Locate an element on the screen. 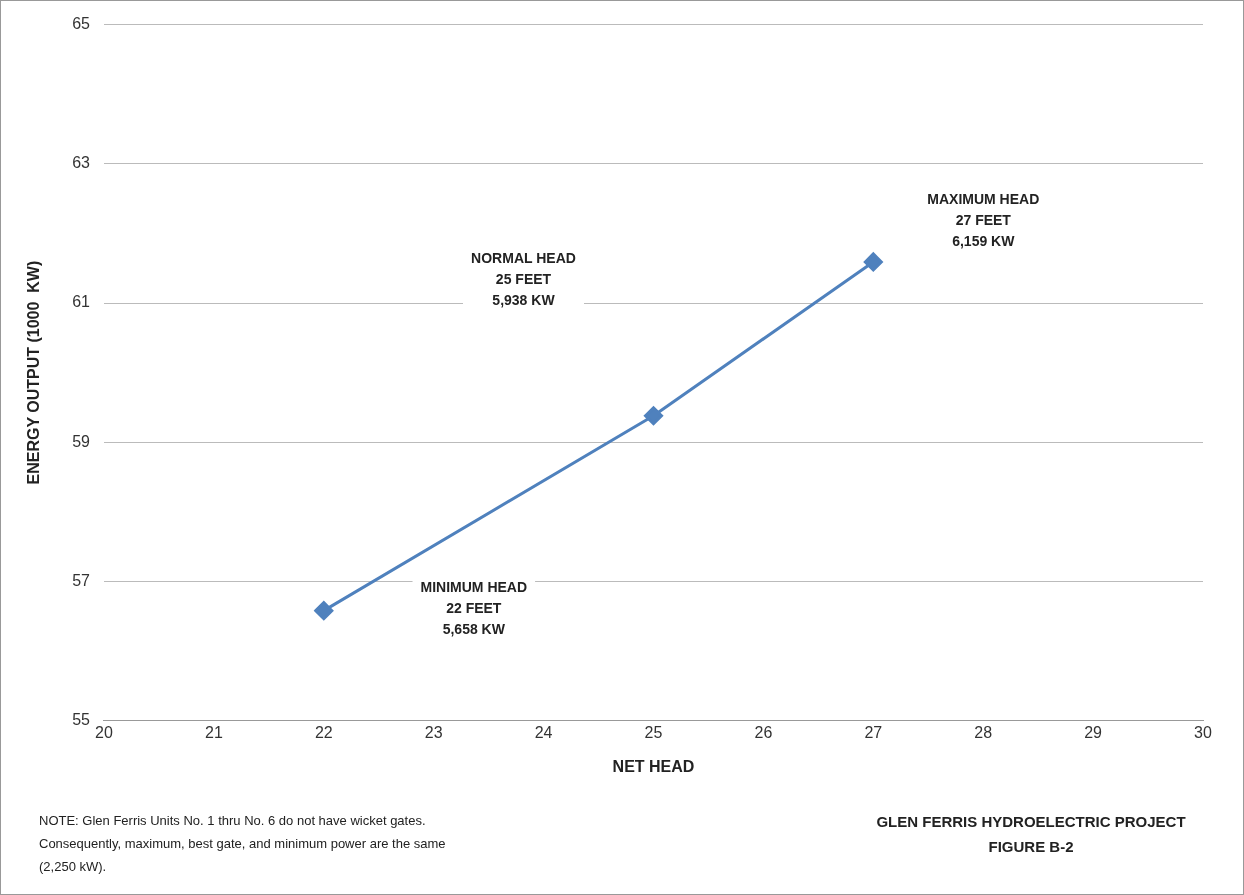 This screenshot has width=1244, height=895. y-tick-label: 65 is located at coordinates (81, 24).